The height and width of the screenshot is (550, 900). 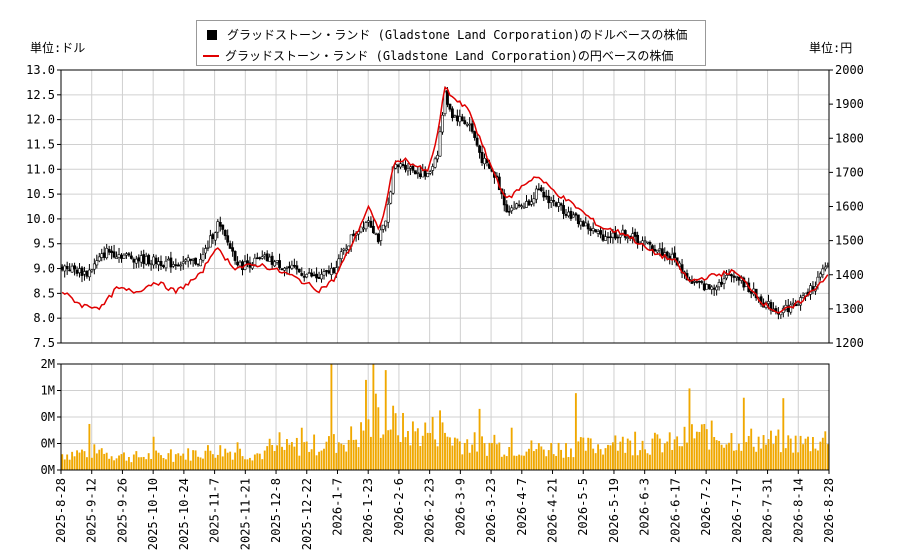 I want to click on x-tick-label: 2025-9-12, so click(x=92, y=510).